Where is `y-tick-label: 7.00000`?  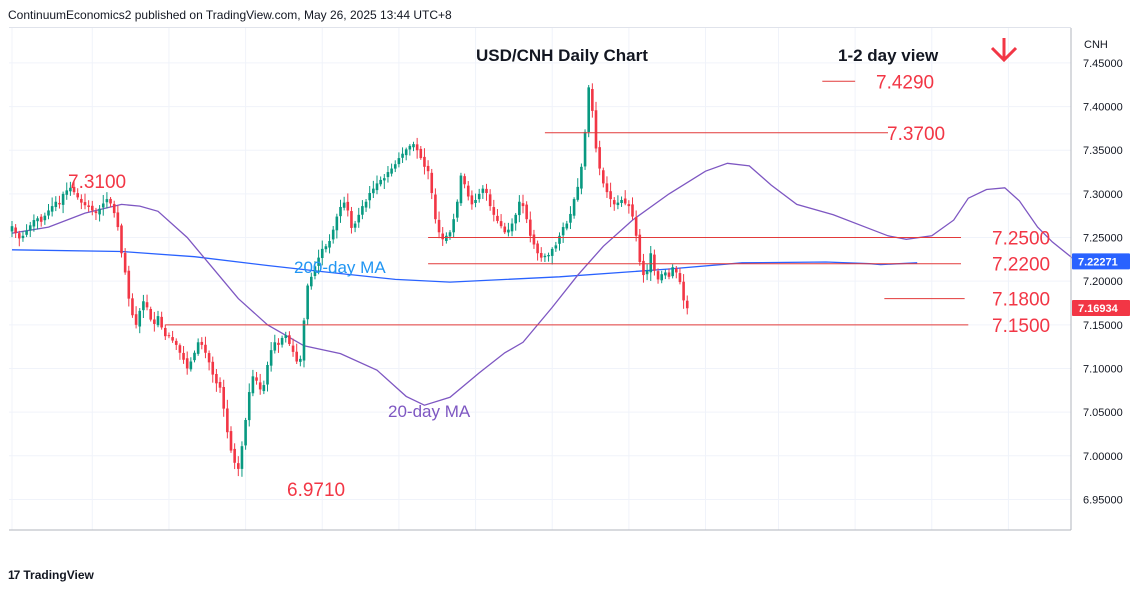 y-tick-label: 7.00000 is located at coordinates (1103, 457).